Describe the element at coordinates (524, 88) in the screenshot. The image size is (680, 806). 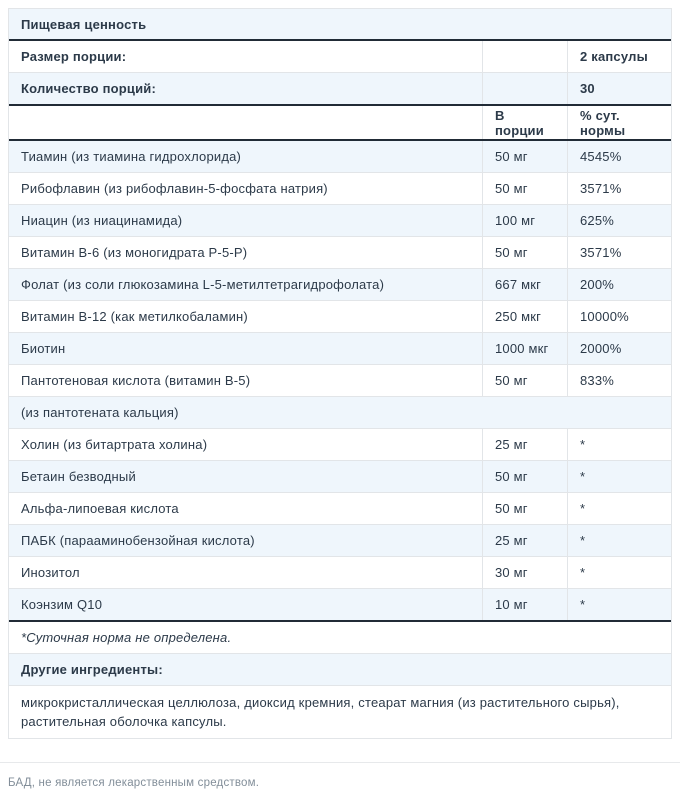
I see `servings-count-spacer` at that location.